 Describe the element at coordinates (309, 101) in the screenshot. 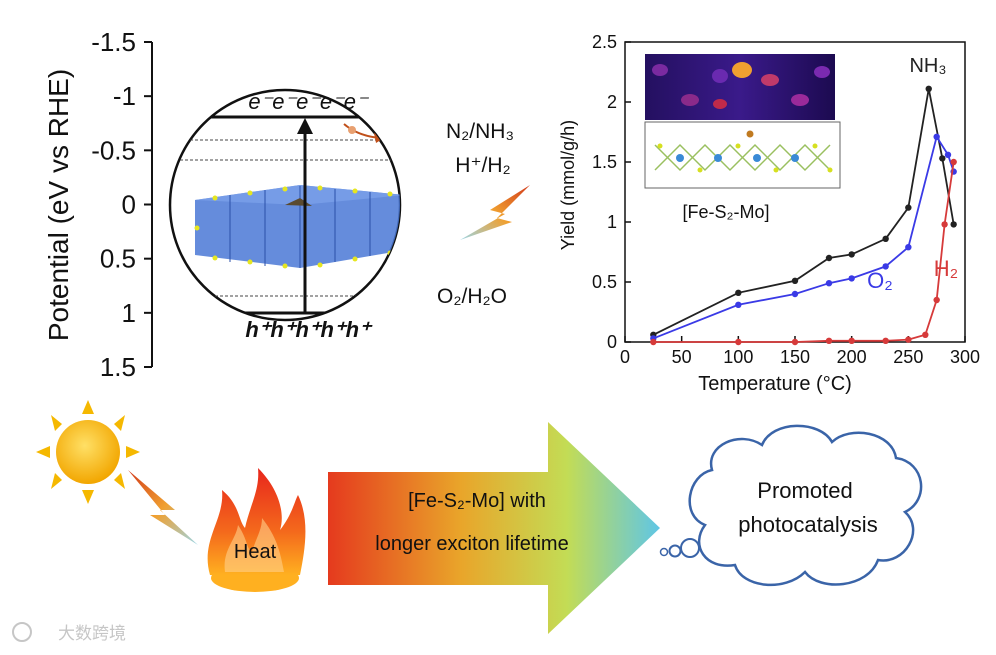

I see `cb-electrons-label: e⁻e⁻e⁻e⁻e⁻` at that location.